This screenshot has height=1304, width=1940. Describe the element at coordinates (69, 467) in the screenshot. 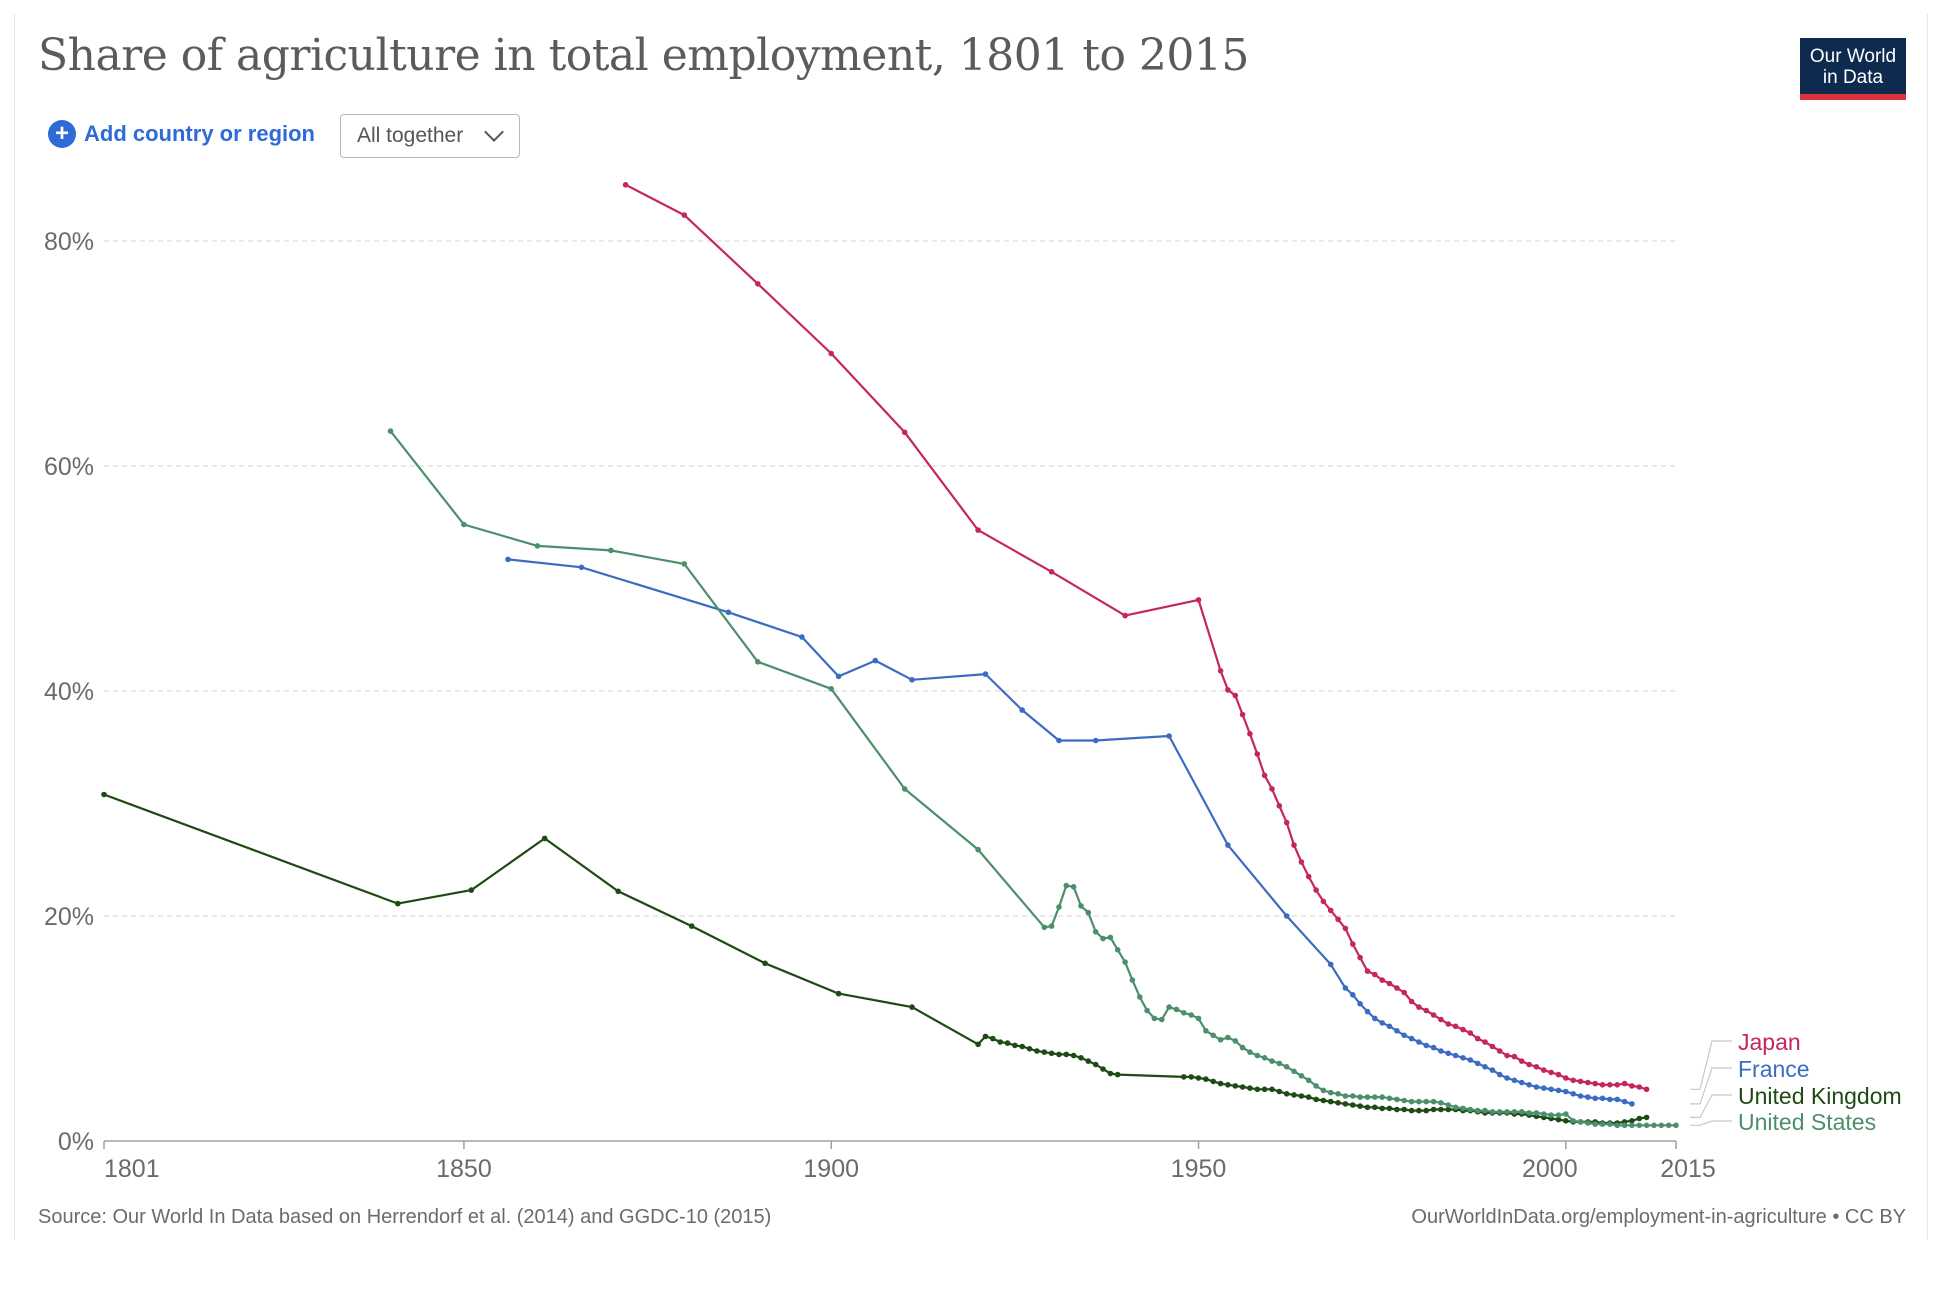

I see `y-tick-label: 60%` at that location.